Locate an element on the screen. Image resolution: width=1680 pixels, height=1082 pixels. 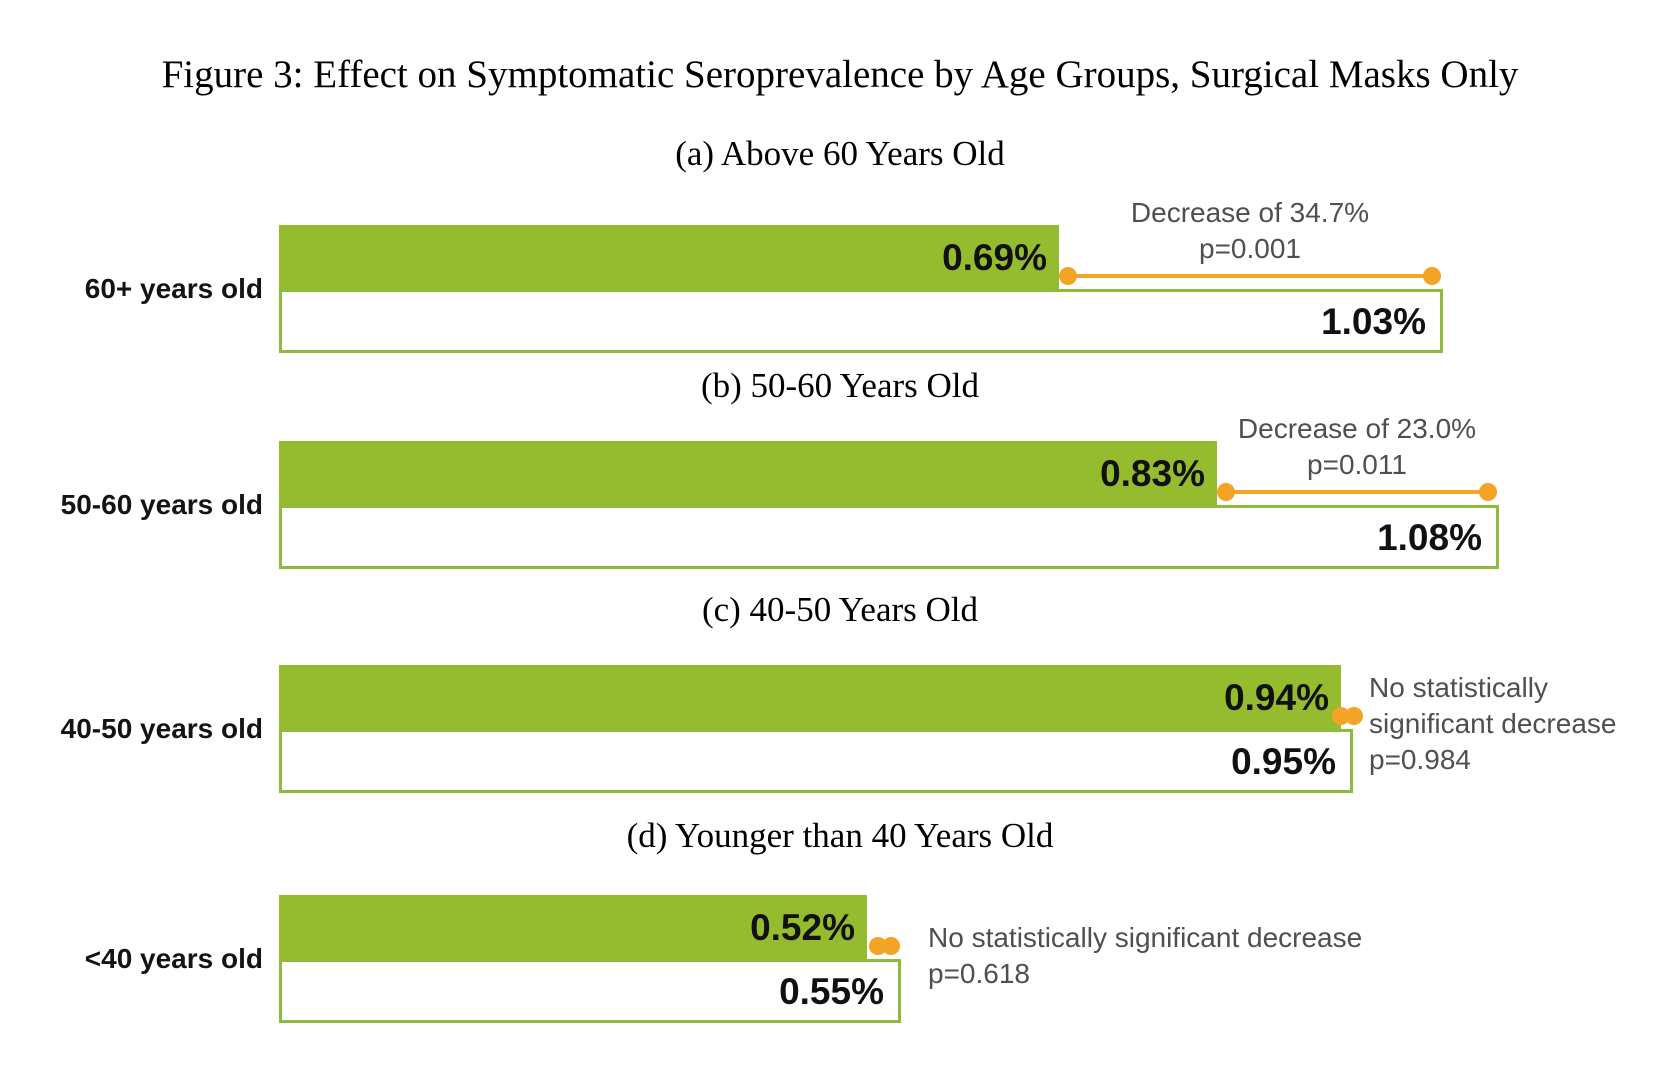
treatment-value-label: 0.94% is located at coordinates (1276, 697).